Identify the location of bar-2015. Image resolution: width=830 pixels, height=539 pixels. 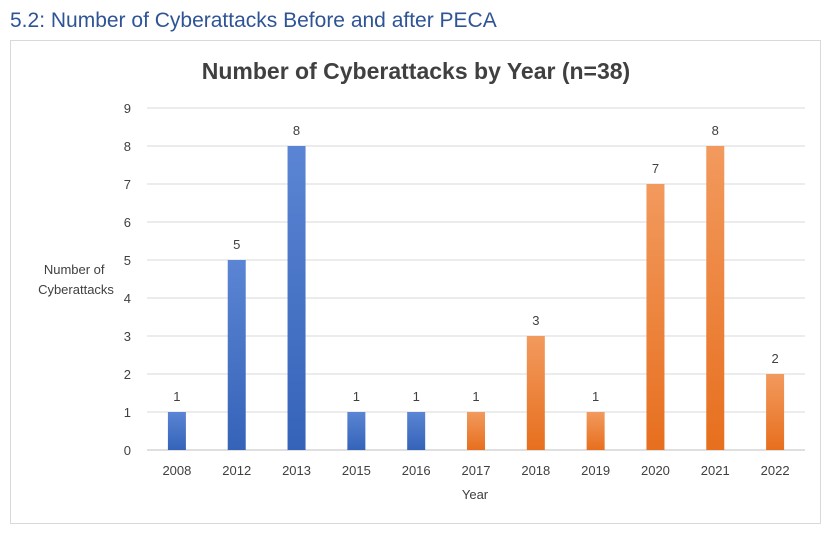
(356, 431).